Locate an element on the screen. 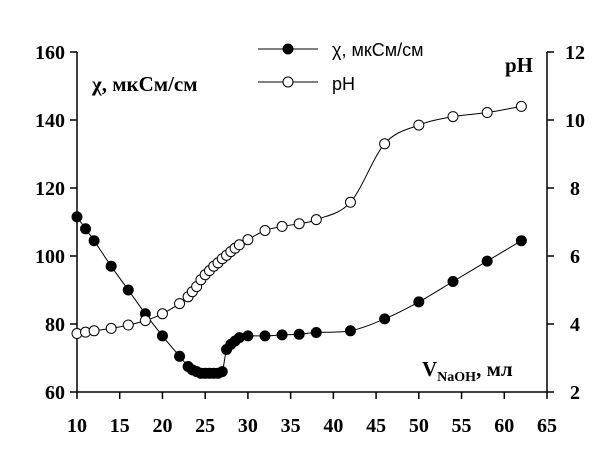 The height and width of the screenshot is (461, 609). x-tick-label: 55 is located at coordinates (462, 426).